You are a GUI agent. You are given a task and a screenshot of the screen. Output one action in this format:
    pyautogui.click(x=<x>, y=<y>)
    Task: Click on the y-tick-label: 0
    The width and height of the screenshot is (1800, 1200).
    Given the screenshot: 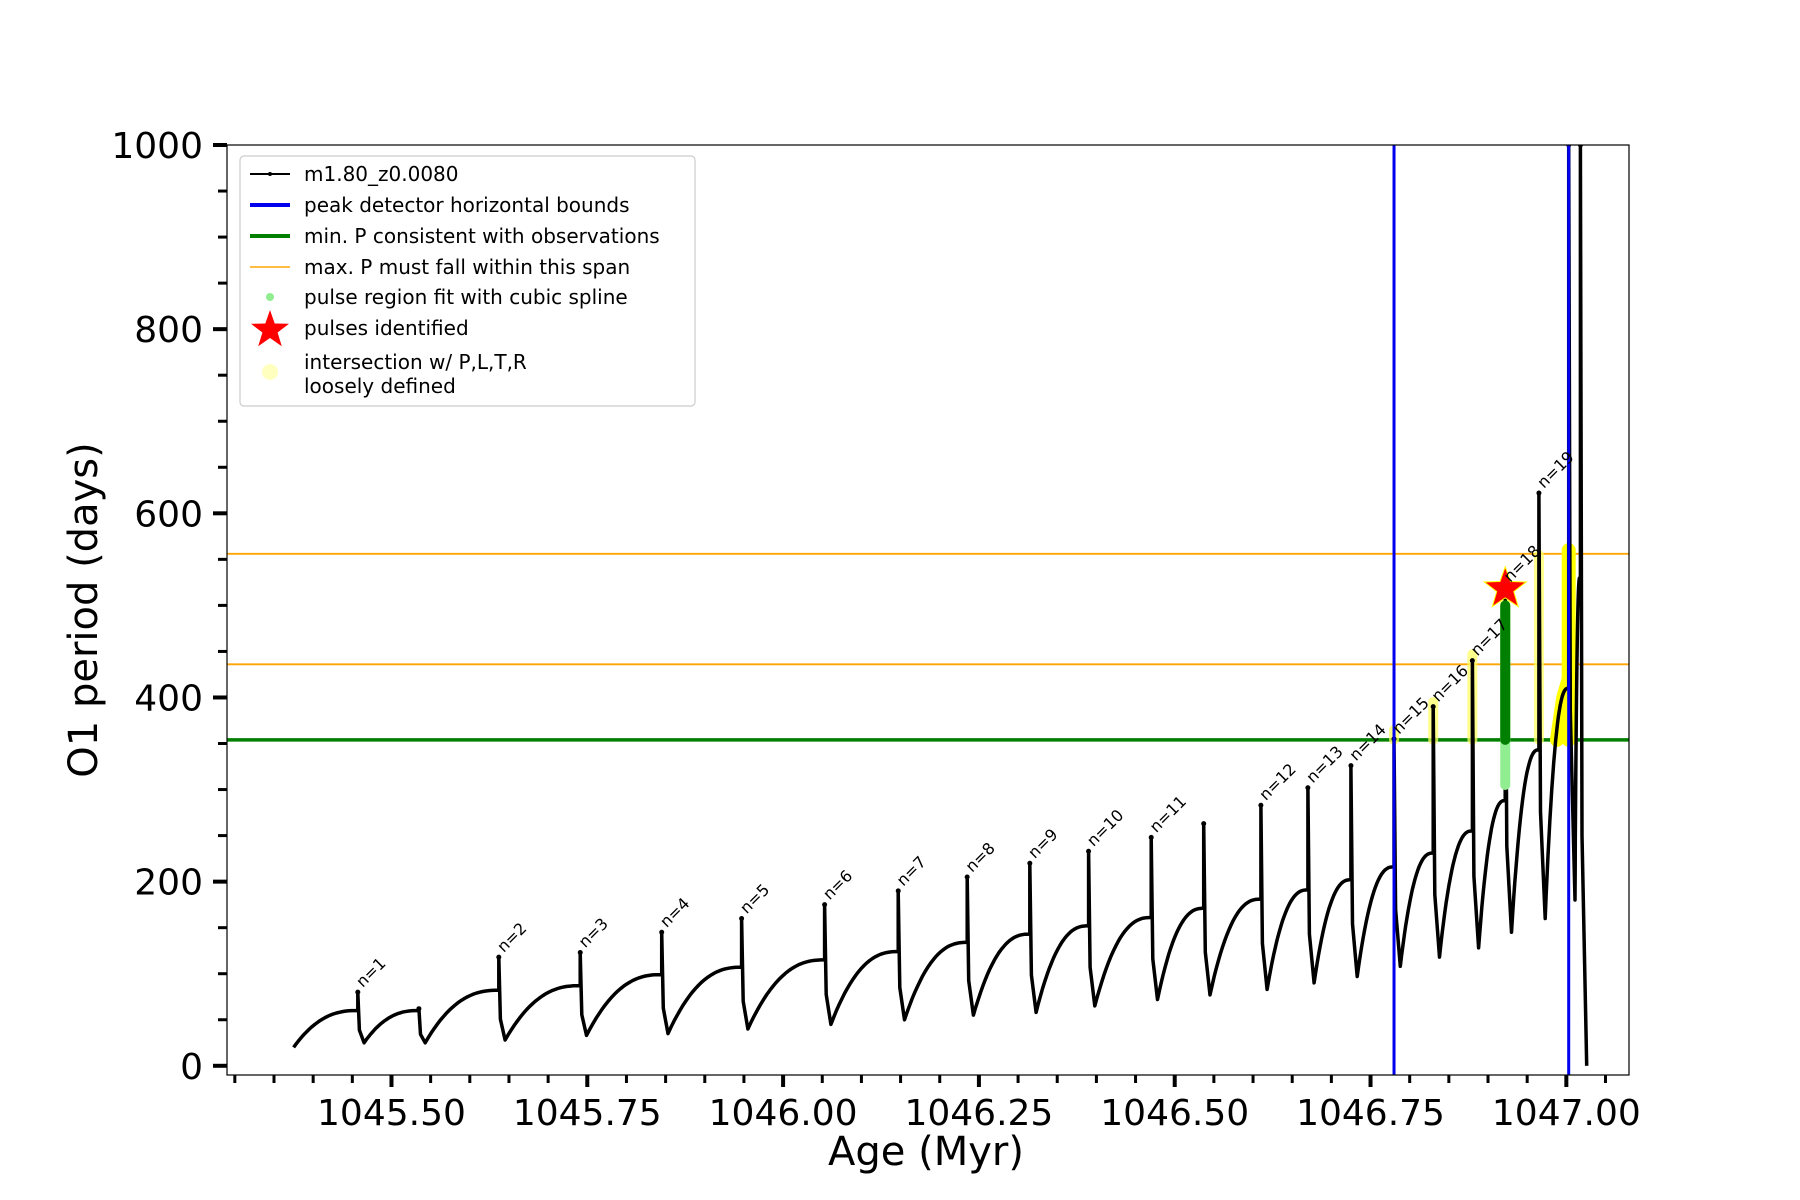 What is the action you would take?
    pyautogui.click(x=191, y=1067)
    